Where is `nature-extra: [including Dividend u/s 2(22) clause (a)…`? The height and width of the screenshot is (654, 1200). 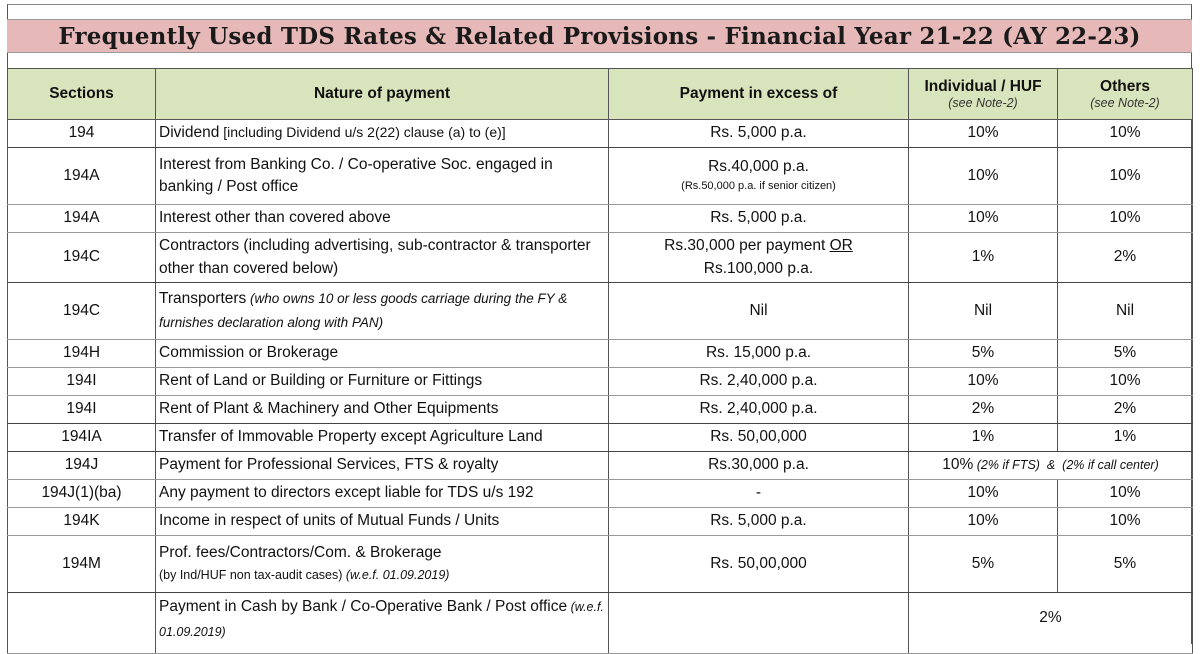 nature-extra: [including Dividend u/s 2(22) clause (a)… is located at coordinates (362, 132).